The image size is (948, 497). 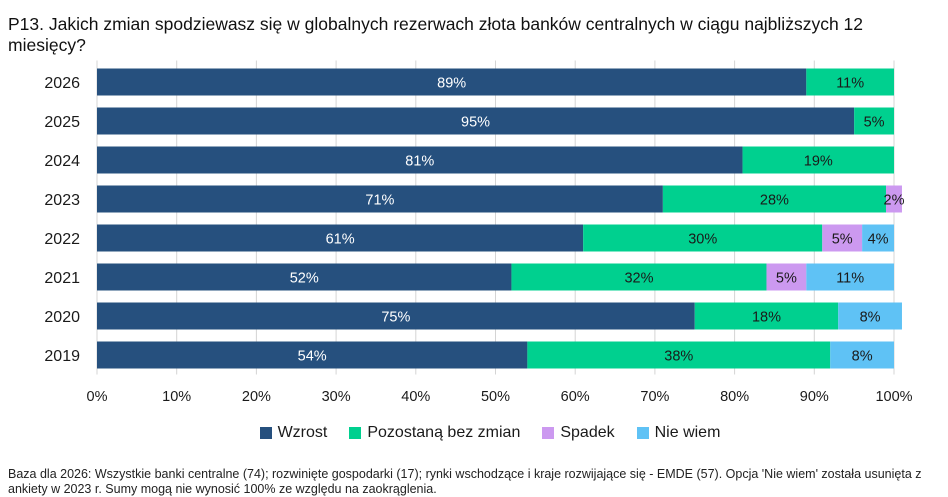 What do you see at coordinates (336, 397) in the screenshot?
I see `x-tick-label: 30%` at bounding box center [336, 397].